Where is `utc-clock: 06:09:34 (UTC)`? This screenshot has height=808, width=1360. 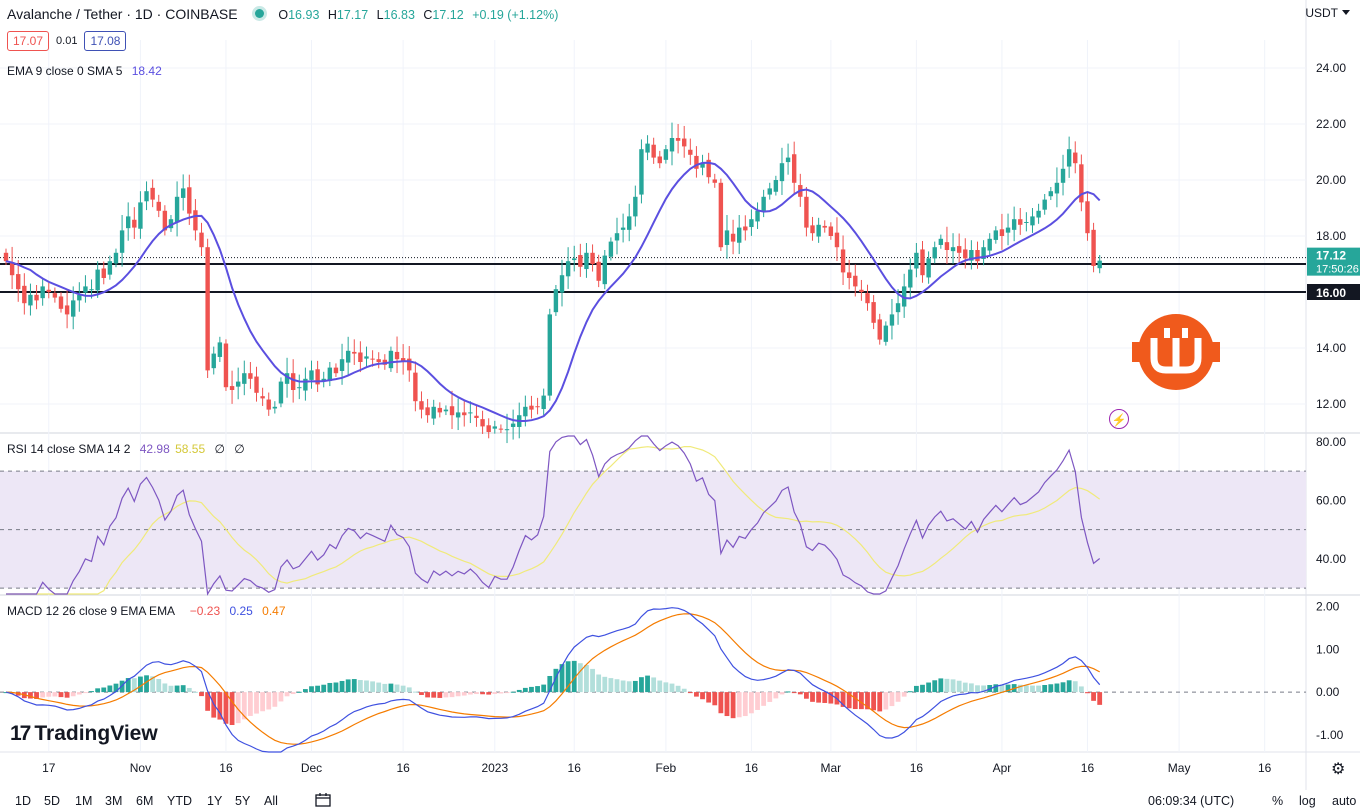 utc-clock: 06:09:34 (UTC) is located at coordinates (1191, 801).